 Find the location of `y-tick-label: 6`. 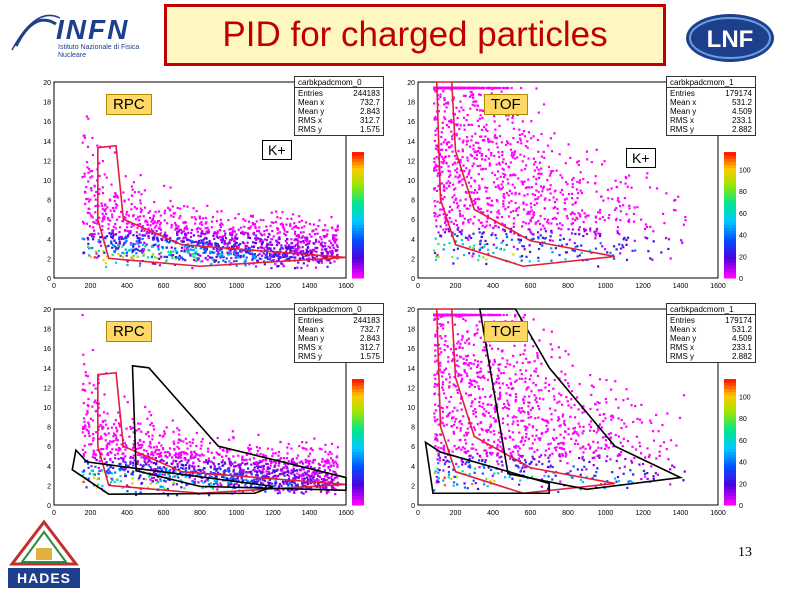

y-tick-label: 6 is located at coordinates (413, 220).